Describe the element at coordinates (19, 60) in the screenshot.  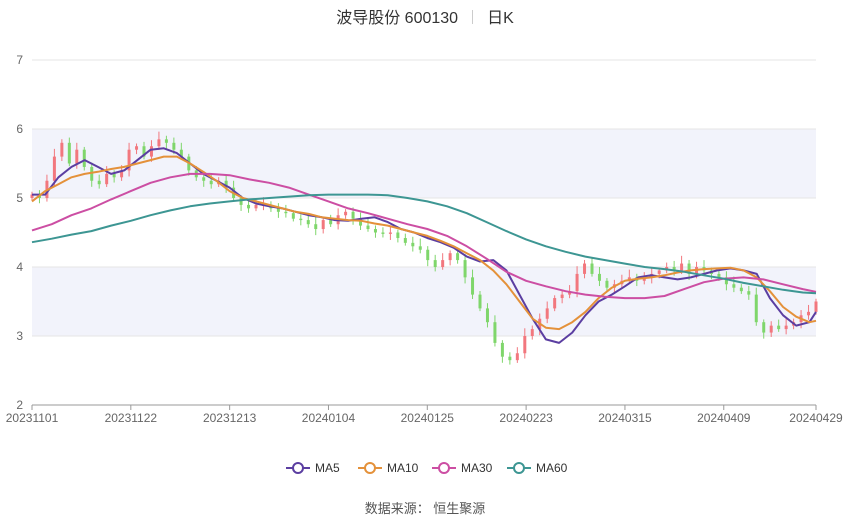
I see `y-tick-label: 7` at that location.